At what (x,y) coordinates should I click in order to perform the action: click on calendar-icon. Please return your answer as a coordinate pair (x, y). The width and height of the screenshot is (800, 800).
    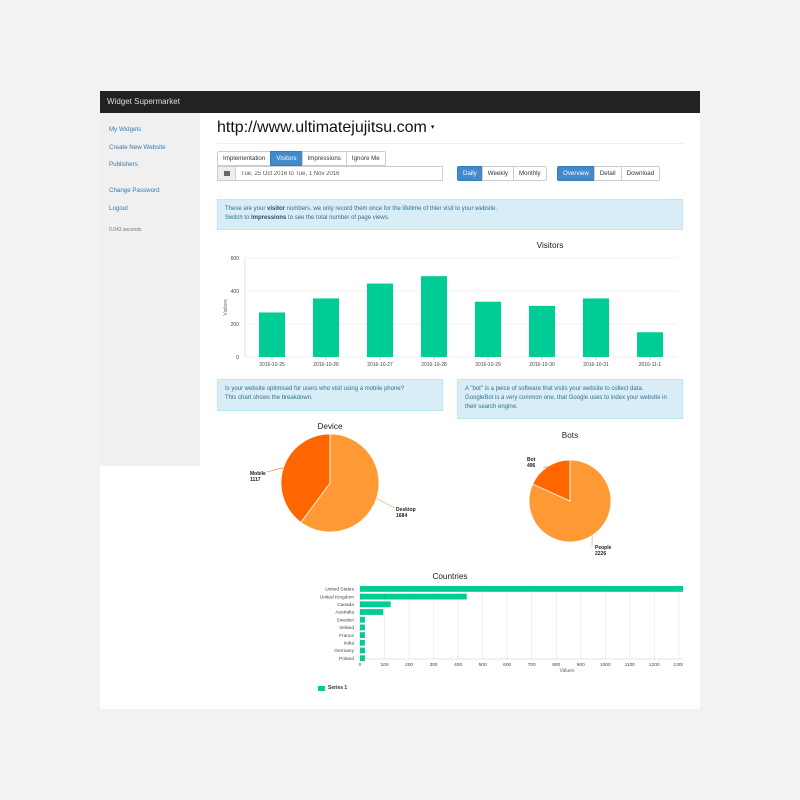
    Looking at the image, I should click on (227, 173).